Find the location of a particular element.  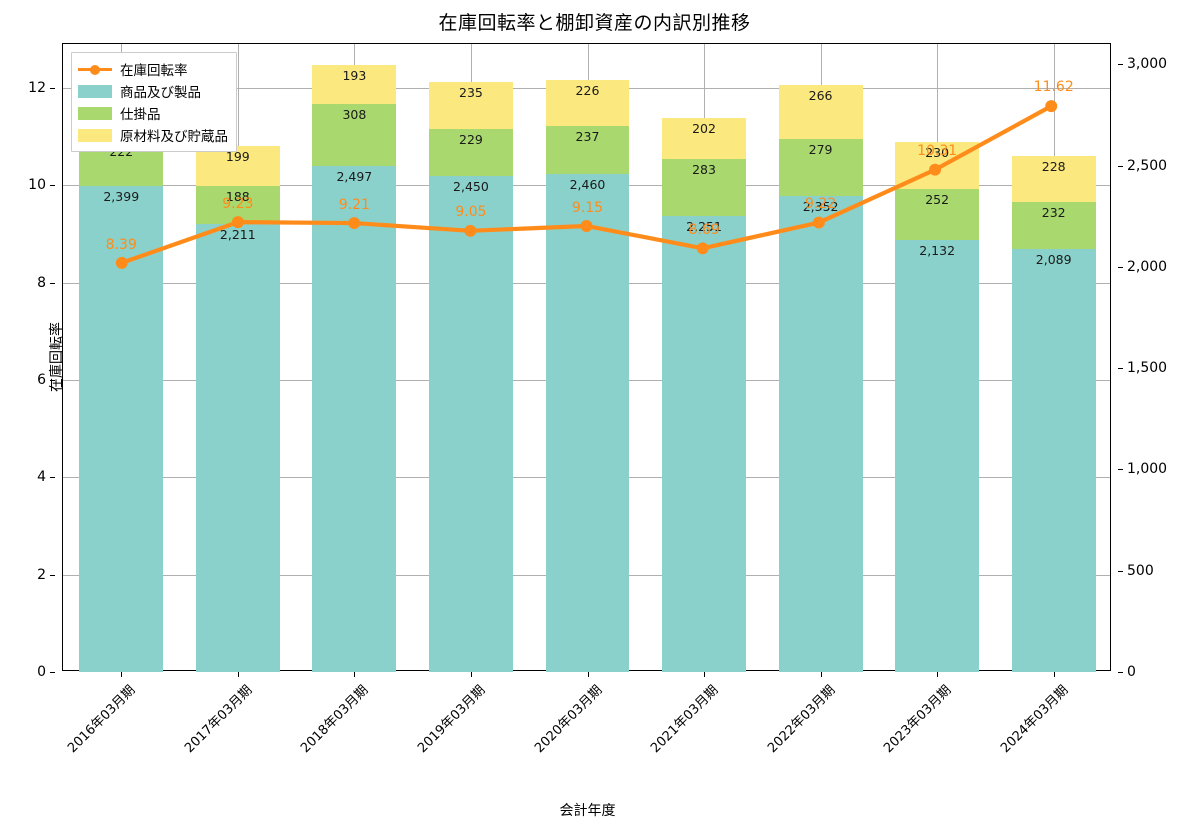

legend-line-swatch is located at coordinates (95, 69).